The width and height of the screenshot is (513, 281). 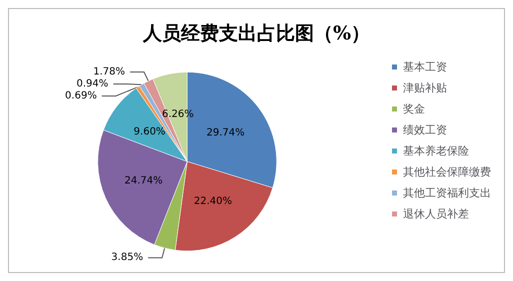 I want to click on legend-label: 奖金, so click(x=414, y=109).